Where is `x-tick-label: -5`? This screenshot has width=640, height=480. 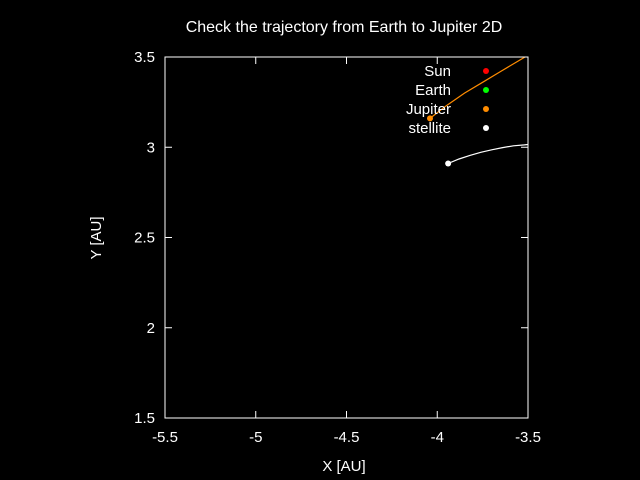 x-tick-label: -5 is located at coordinates (255, 437).